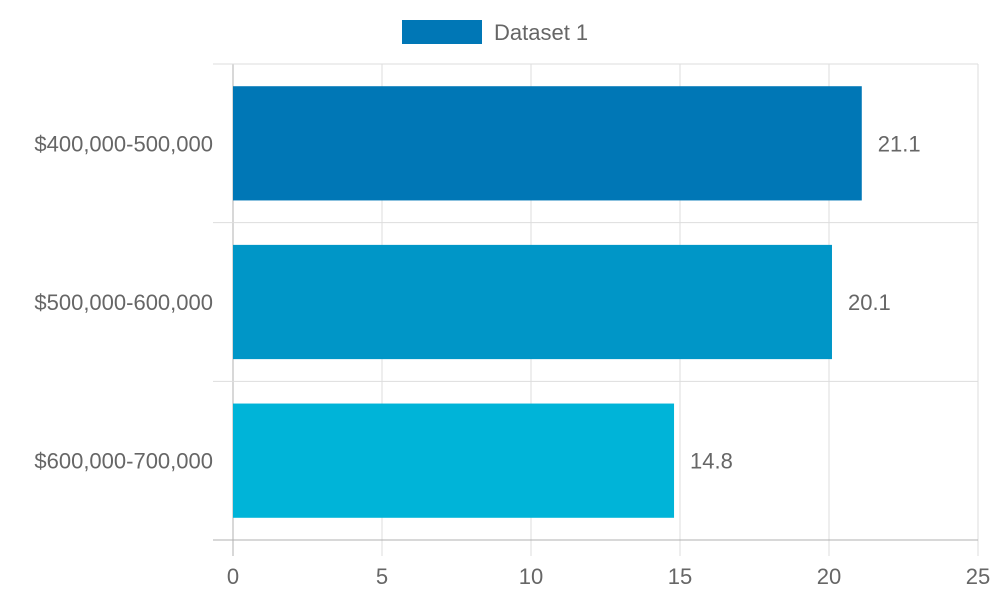 This screenshot has height=600, width=1000. Describe the element at coordinates (123, 302) in the screenshot. I see `category-label: $500,000-600,000` at that location.